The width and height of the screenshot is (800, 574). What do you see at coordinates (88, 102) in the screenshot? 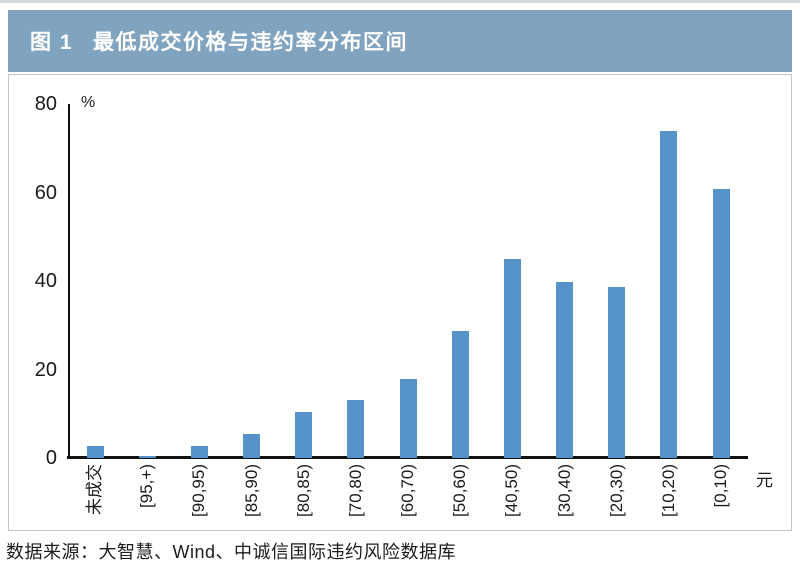
I see `y-axis-unit-label: %` at bounding box center [88, 102].